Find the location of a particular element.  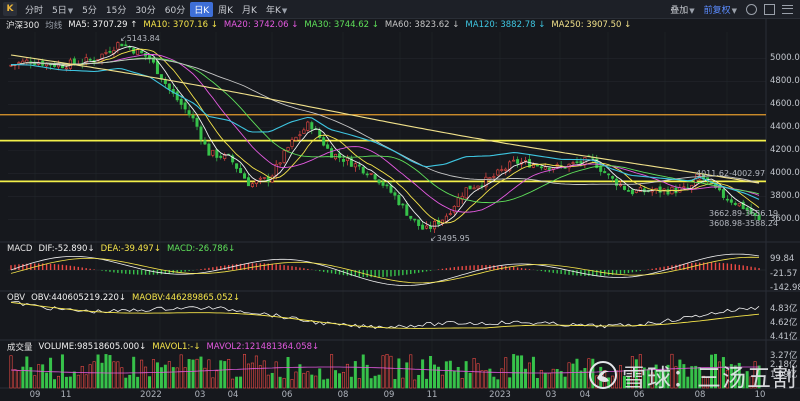

menu-icon is located at coordinates (787, 9).